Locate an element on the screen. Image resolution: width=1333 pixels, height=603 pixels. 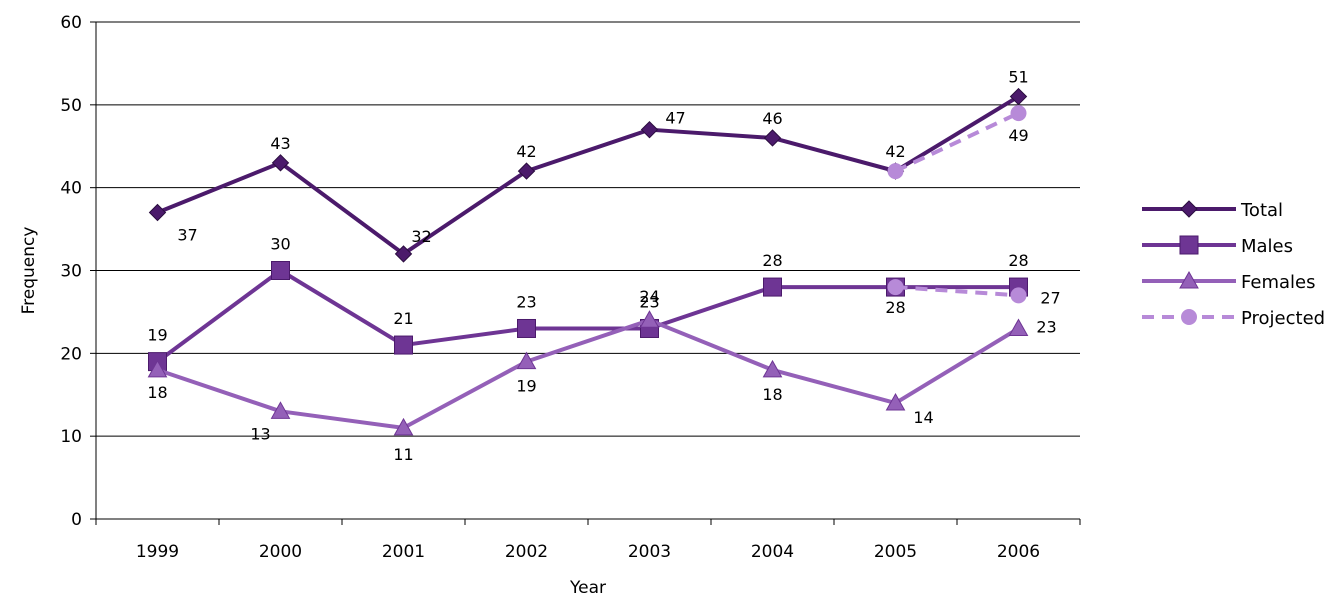
legend-label-males: Males is located at coordinates (1267, 246).